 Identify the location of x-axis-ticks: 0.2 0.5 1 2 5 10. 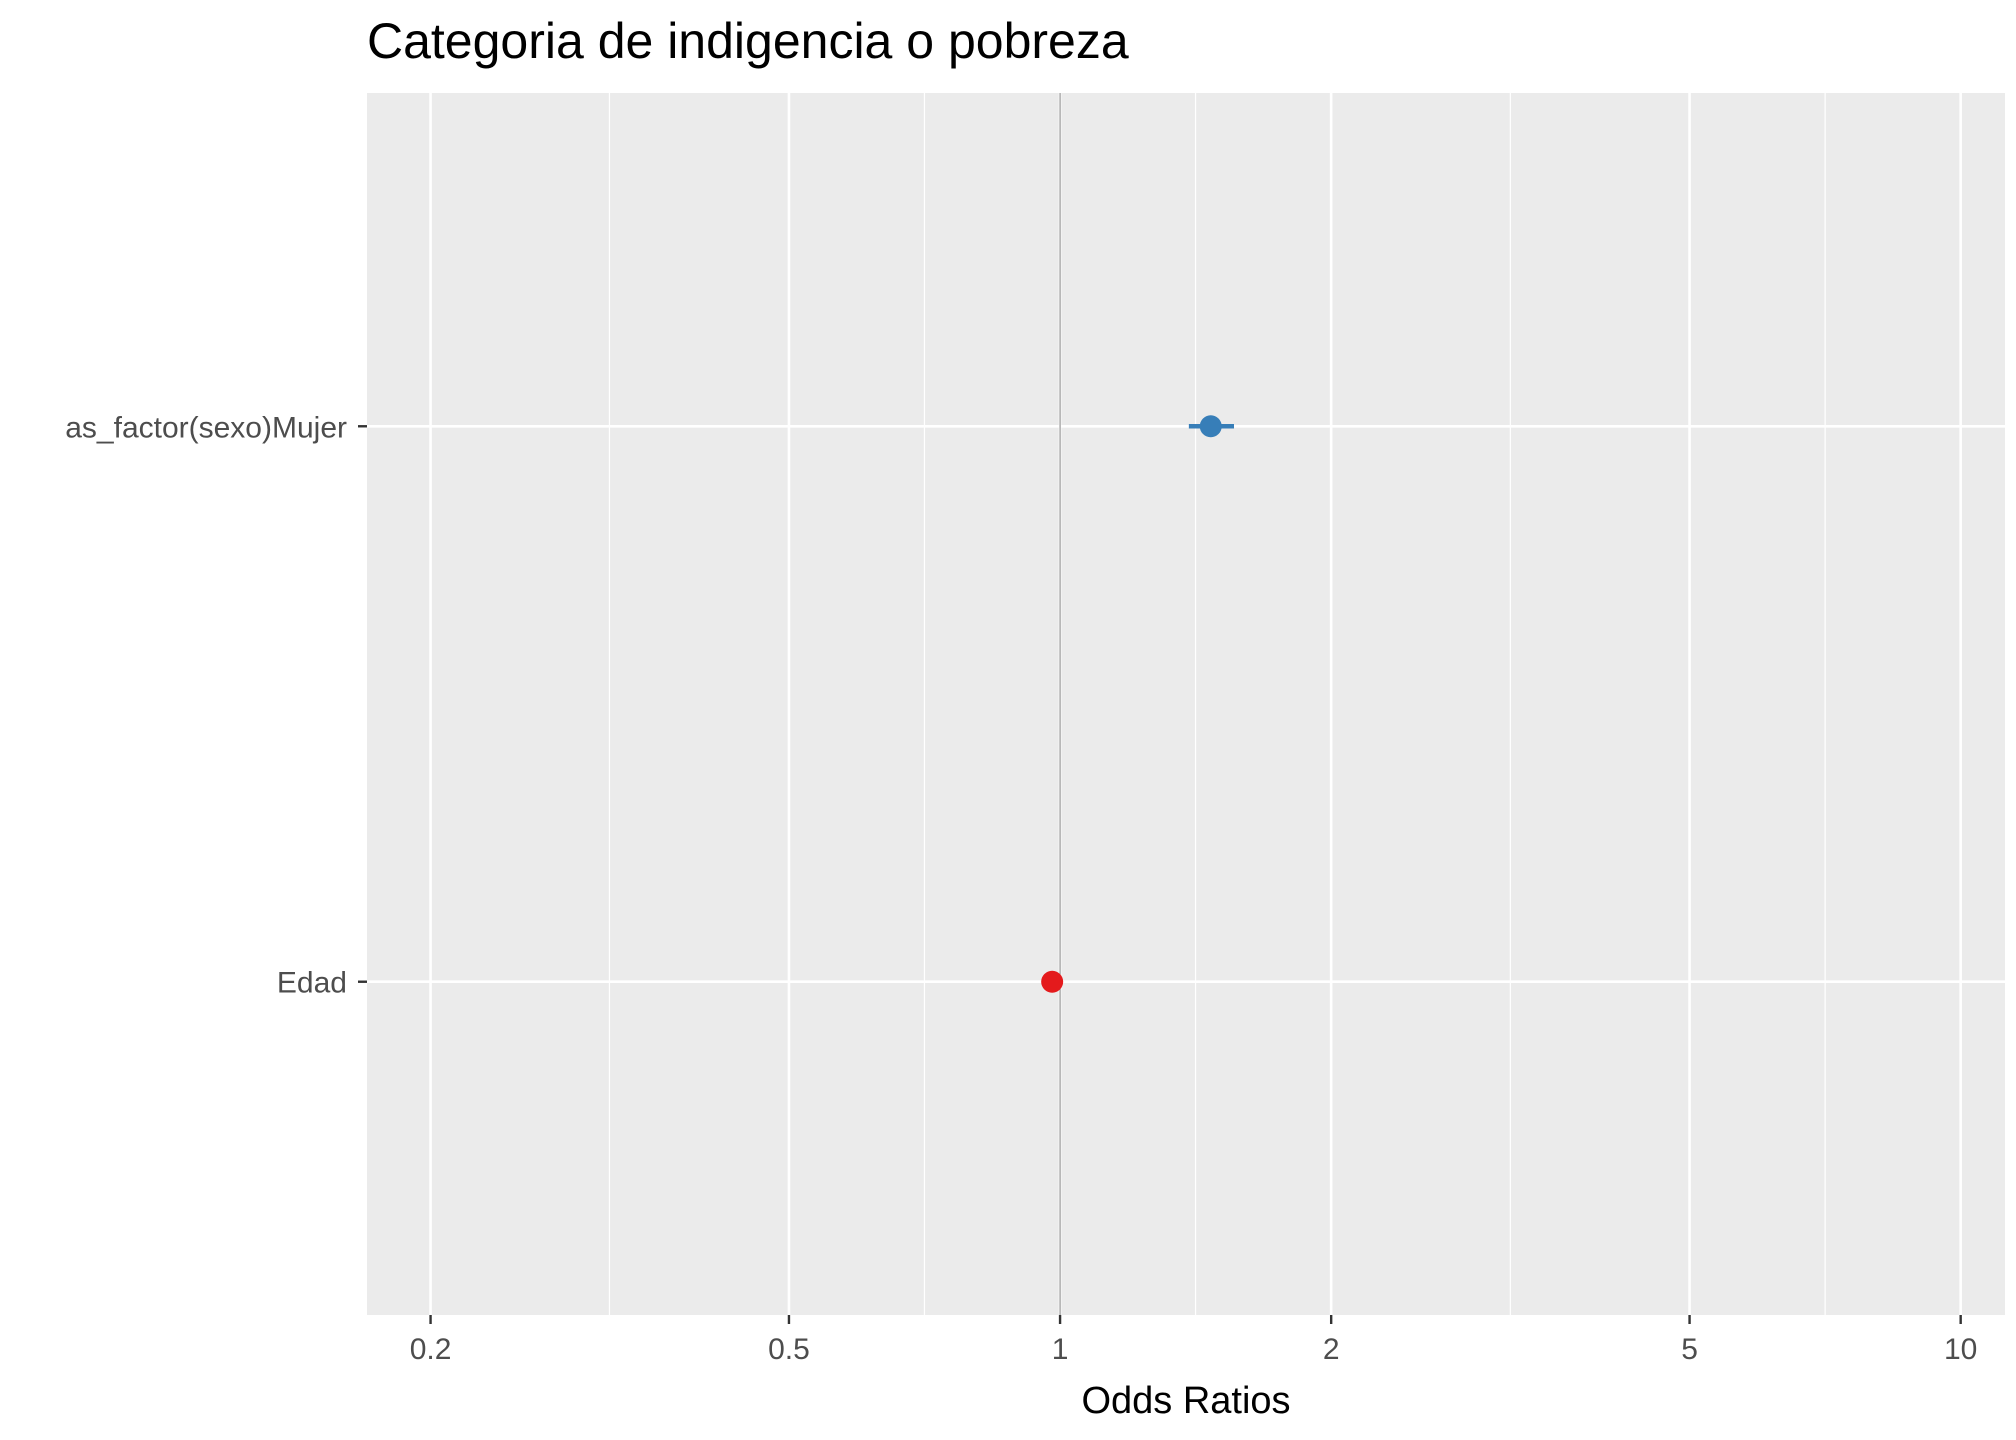
(1193, 1340).